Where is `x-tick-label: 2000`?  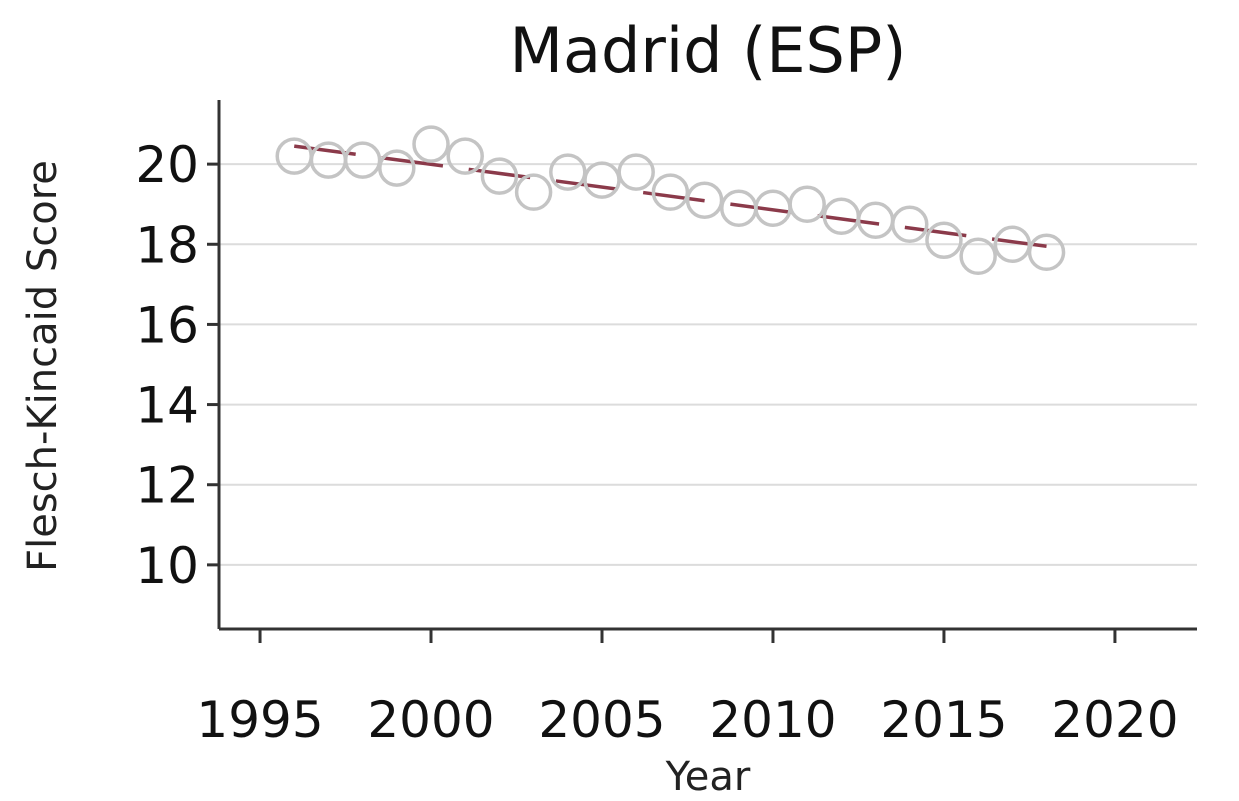
x-tick-label: 2000 is located at coordinates (430, 720).